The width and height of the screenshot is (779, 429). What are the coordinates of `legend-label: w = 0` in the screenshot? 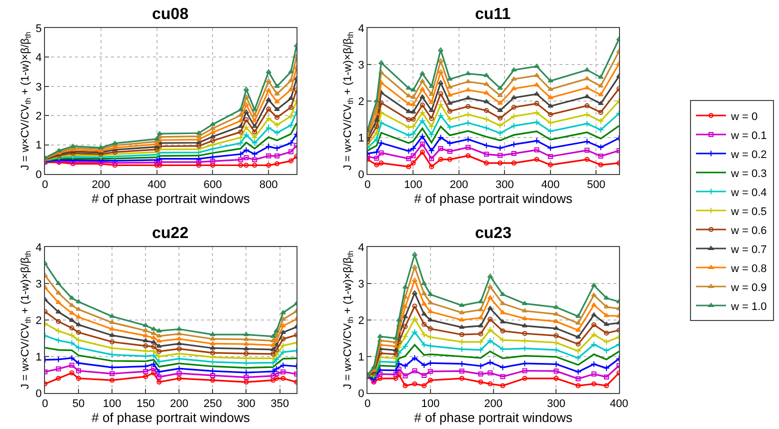 It's located at (744, 116).